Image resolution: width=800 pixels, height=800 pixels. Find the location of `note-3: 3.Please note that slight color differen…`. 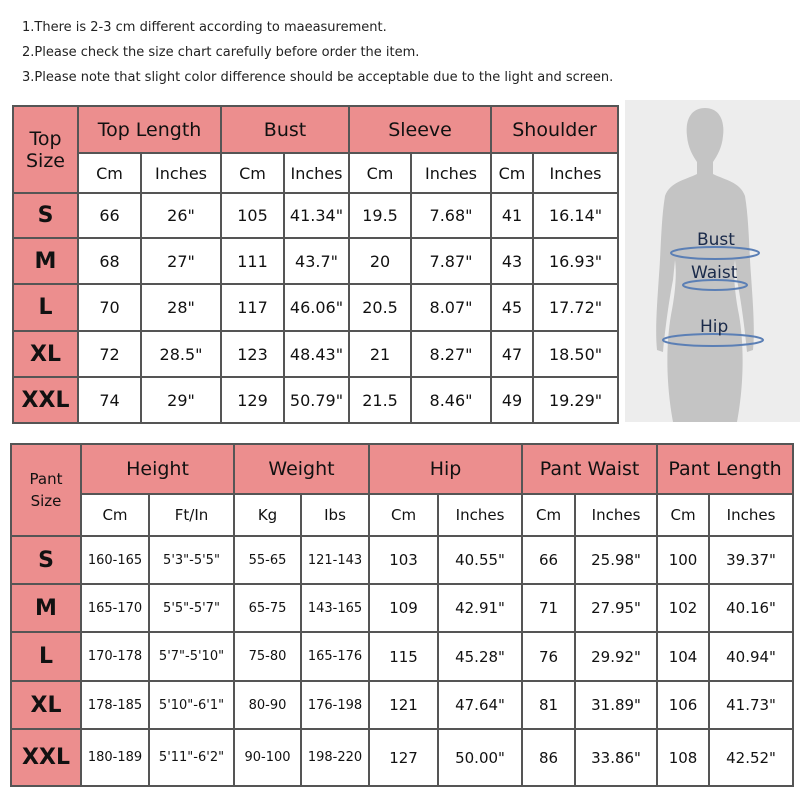

note-3: 3.Please note that slight color differen… is located at coordinates (318, 77).